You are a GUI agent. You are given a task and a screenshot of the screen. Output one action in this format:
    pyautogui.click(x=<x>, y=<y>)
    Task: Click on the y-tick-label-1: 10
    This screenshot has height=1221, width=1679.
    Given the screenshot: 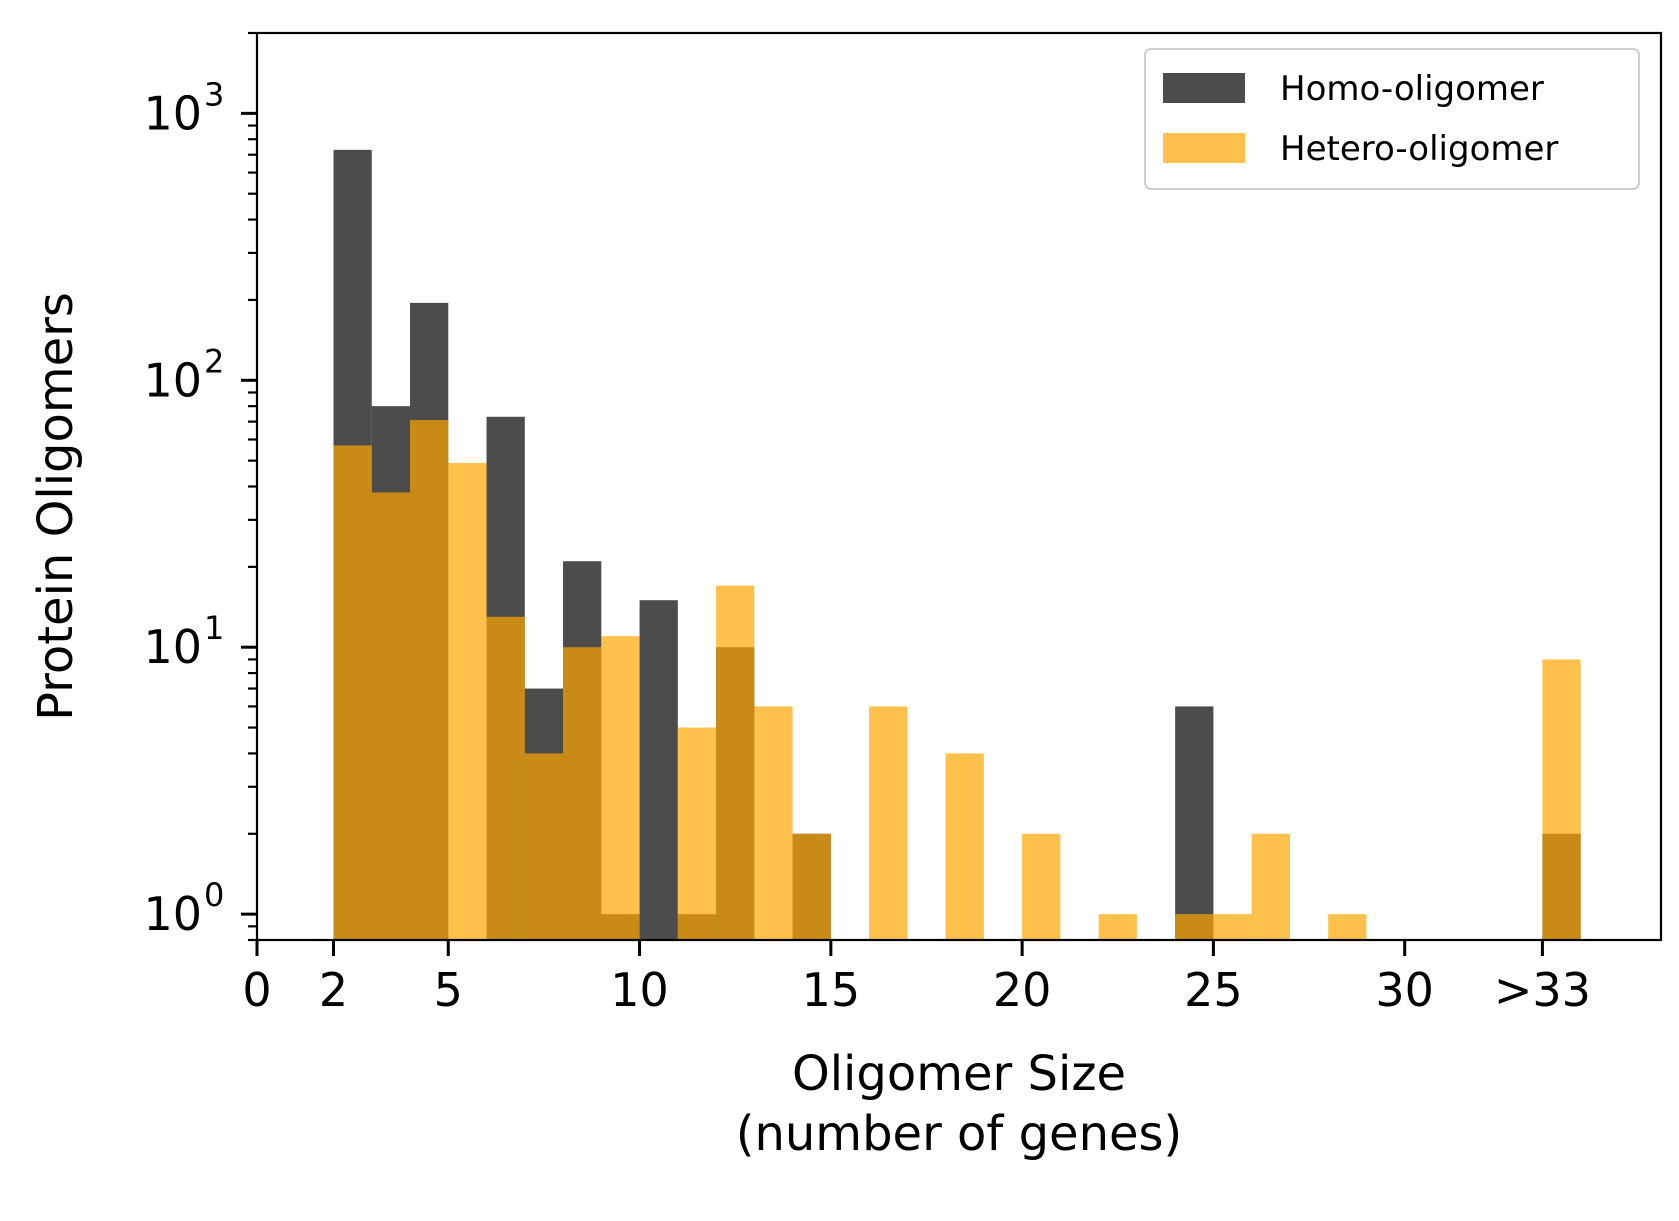 What is the action you would take?
    pyautogui.click(x=172, y=647)
    